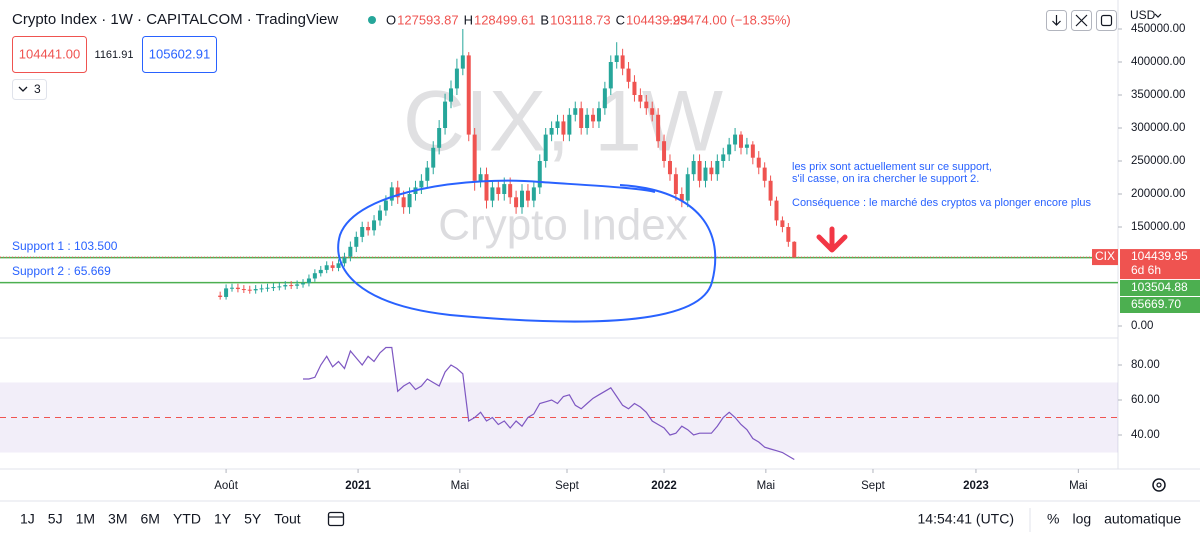 The image size is (1200, 542). I want to click on sell-button, so click(49, 54).